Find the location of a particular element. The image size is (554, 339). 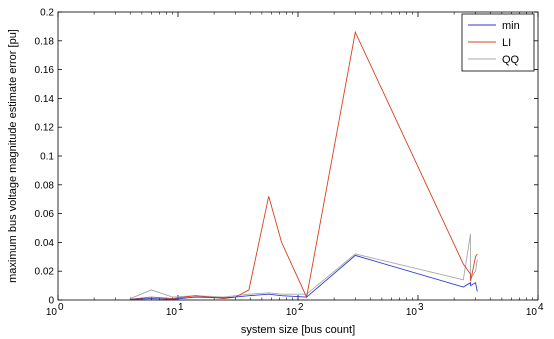

x-tick-exponent: 3 is located at coordinates (421, 307).